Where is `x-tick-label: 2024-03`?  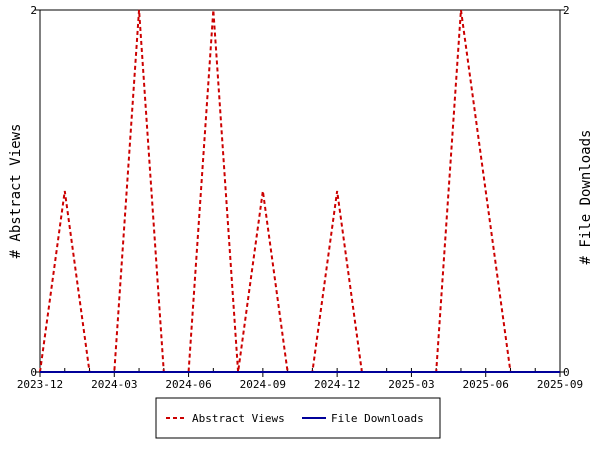 x-tick-label: 2024-03 is located at coordinates (114, 384).